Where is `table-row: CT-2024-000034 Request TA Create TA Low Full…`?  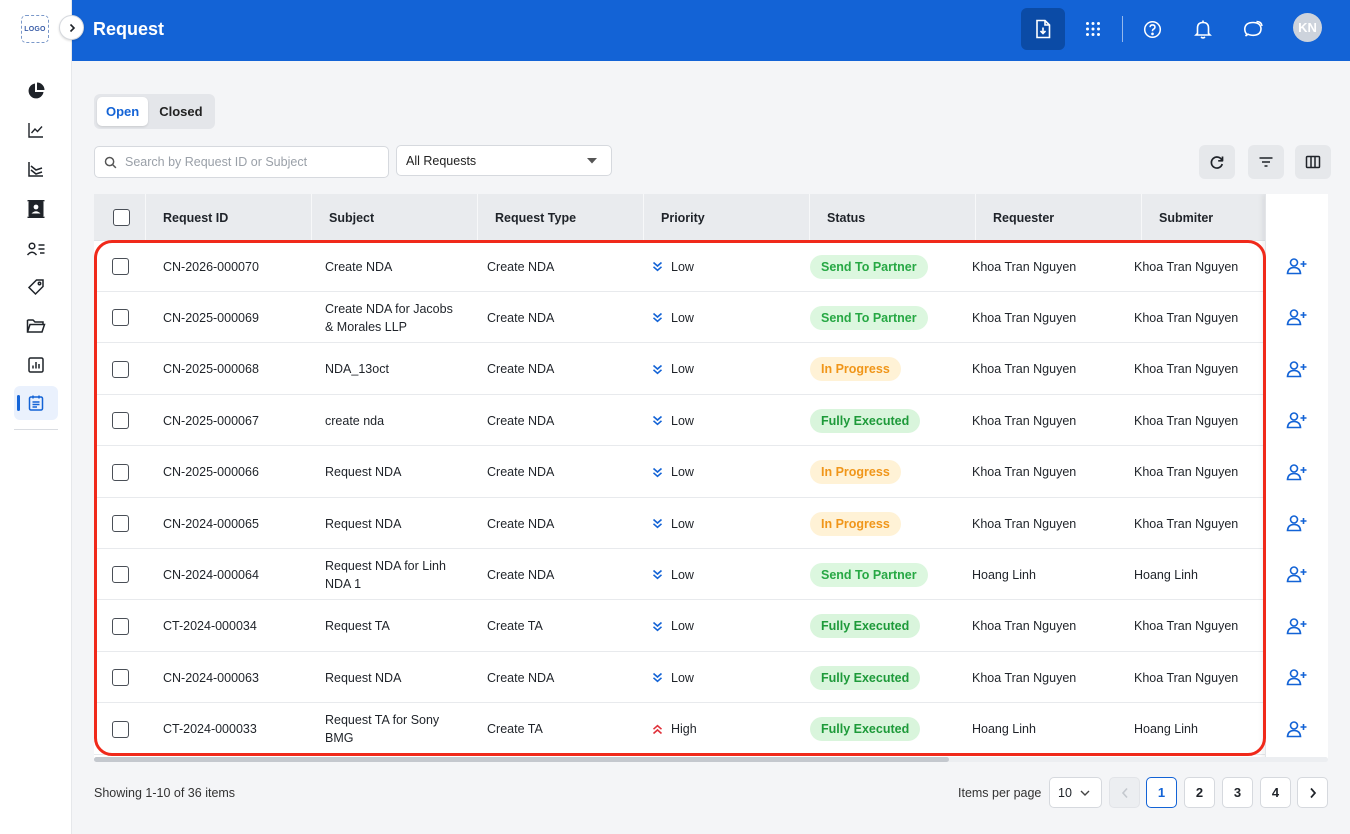
table-row: CT-2024-000034 Request TA Create TA Low Full… is located at coordinates (711, 626).